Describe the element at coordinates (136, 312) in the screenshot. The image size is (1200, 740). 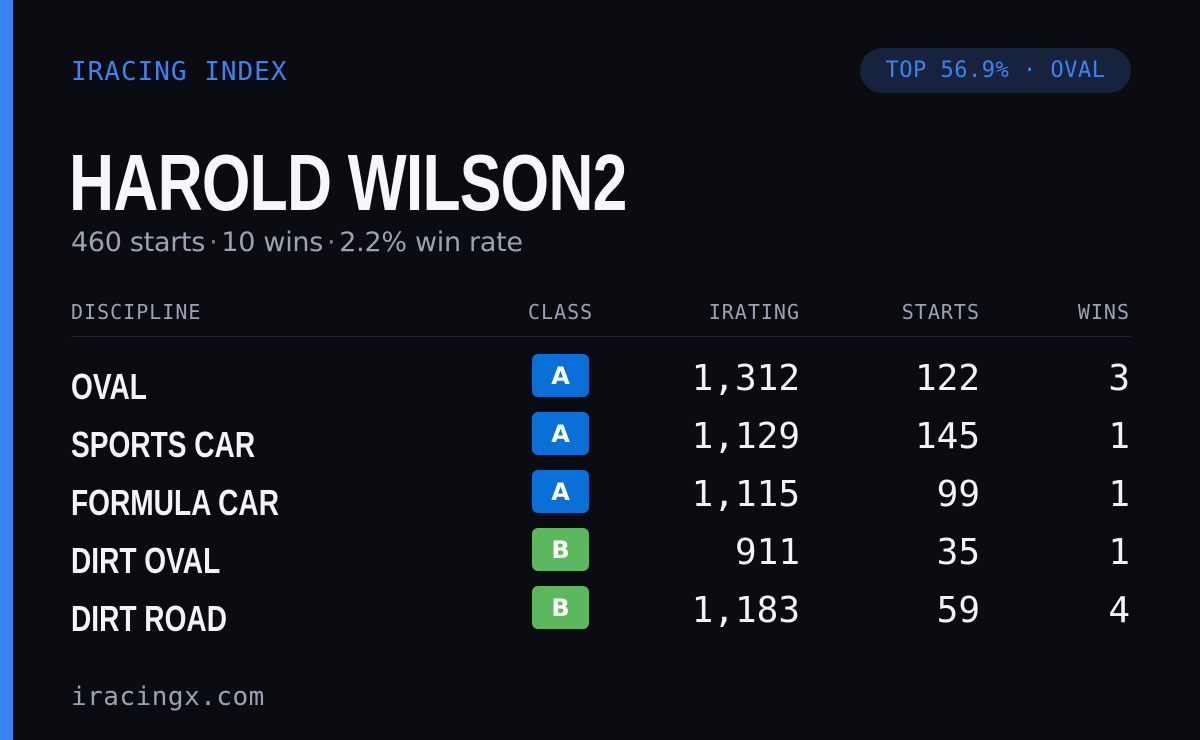
I see `column-header-discipline: DISCIPLINE` at that location.